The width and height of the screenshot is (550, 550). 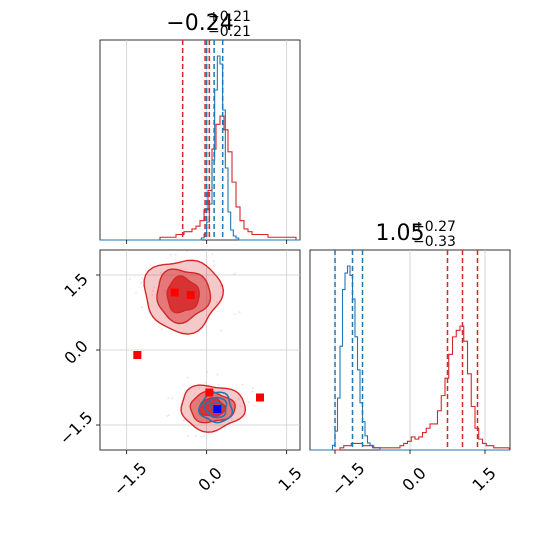 I want to click on hist-y-x-tick-label: 0.0, so click(x=413, y=478).